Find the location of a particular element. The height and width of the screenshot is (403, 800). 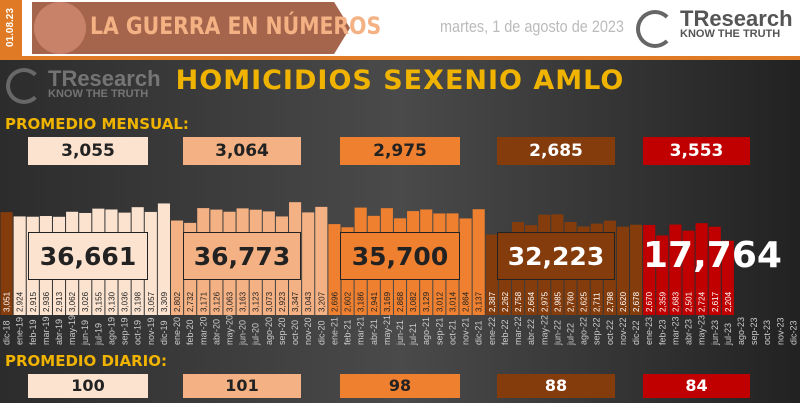

x-tick-label: dic-18 is located at coordinates (7, 332).